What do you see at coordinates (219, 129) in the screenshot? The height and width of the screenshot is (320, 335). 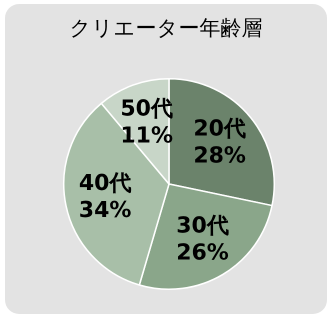 I see `slice-label: 20代` at bounding box center [219, 129].